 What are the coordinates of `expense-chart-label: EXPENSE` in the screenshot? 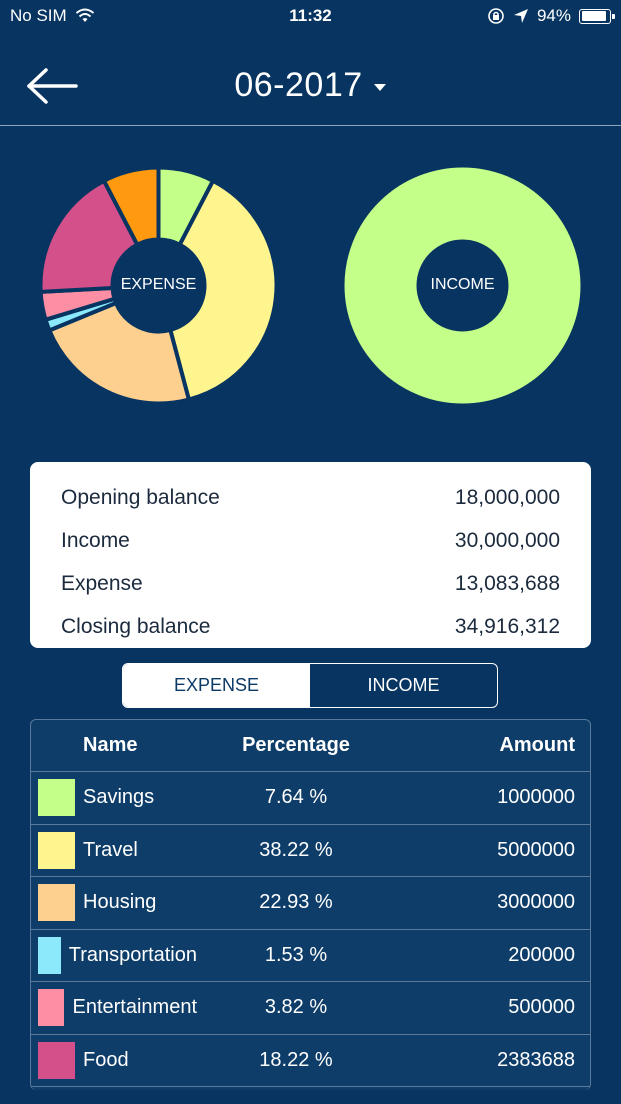 It's located at (158, 284).